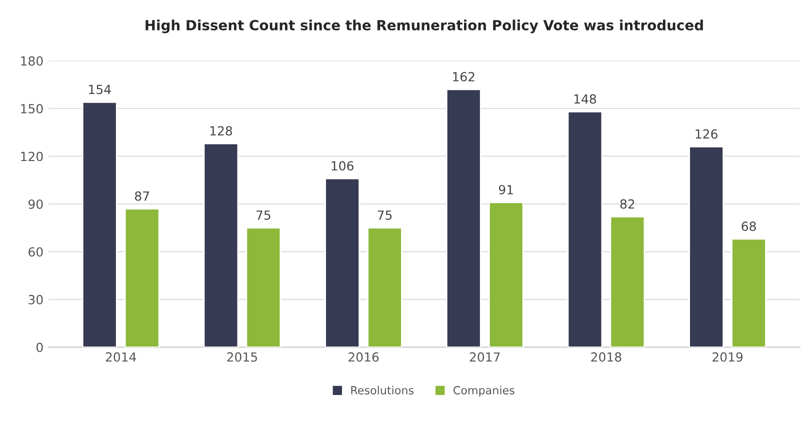 This screenshot has height=434, width=808. What do you see at coordinates (727, 357) in the screenshot?
I see `x-tick-label: 2019` at bounding box center [727, 357].